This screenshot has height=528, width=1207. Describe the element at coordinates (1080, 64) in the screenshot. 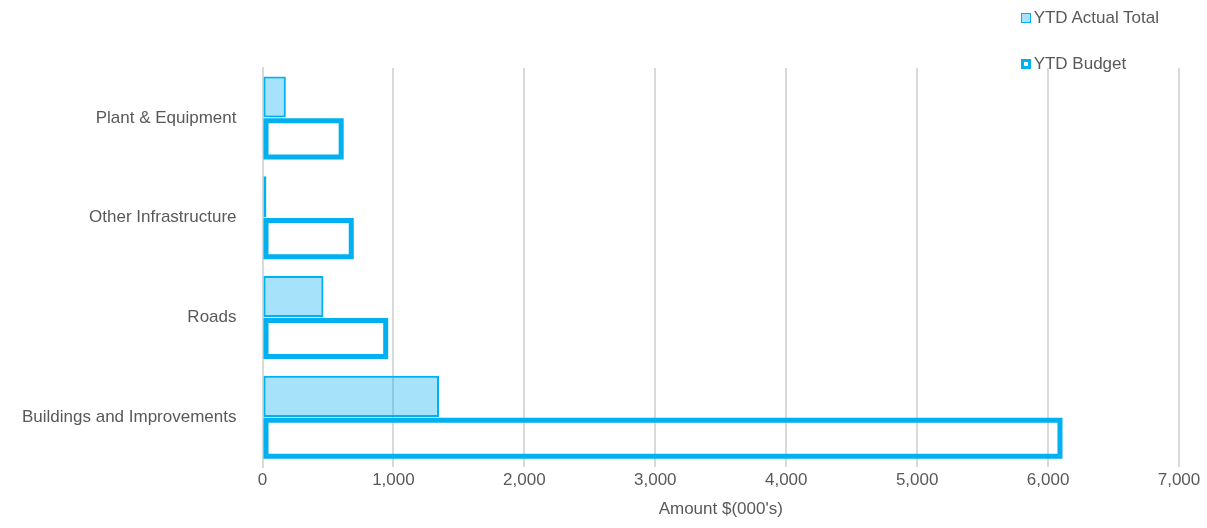

I see `legend-label: YTD Budget` at that location.